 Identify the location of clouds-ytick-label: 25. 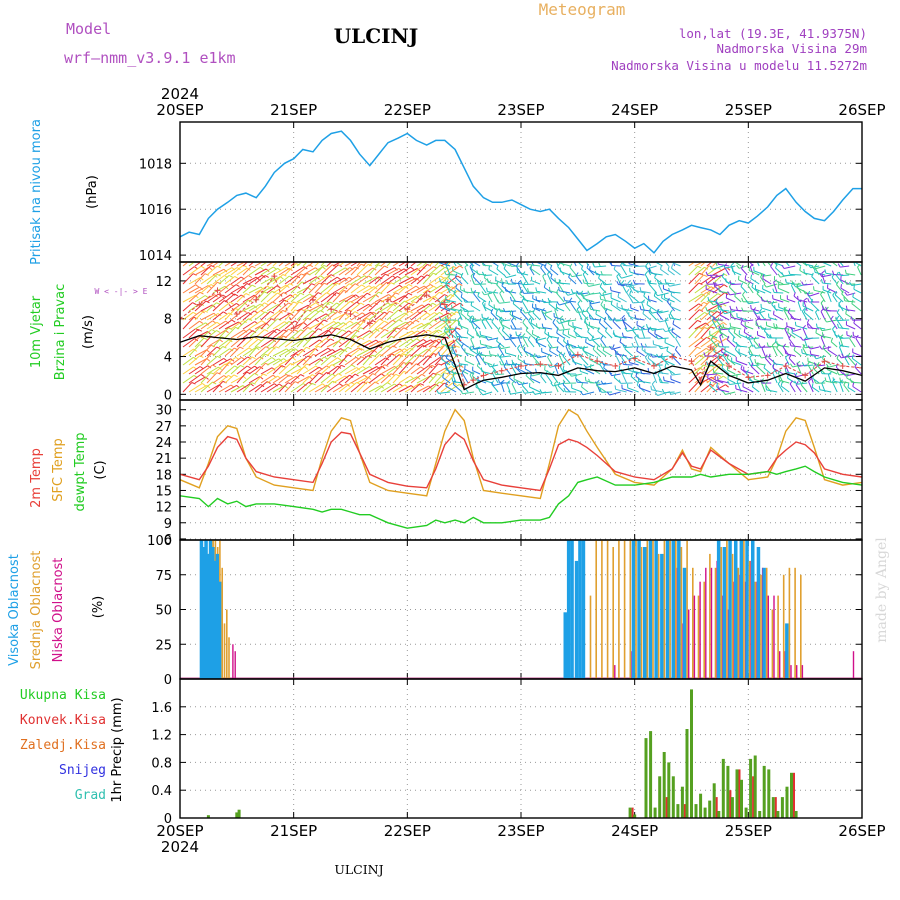
(163, 645).